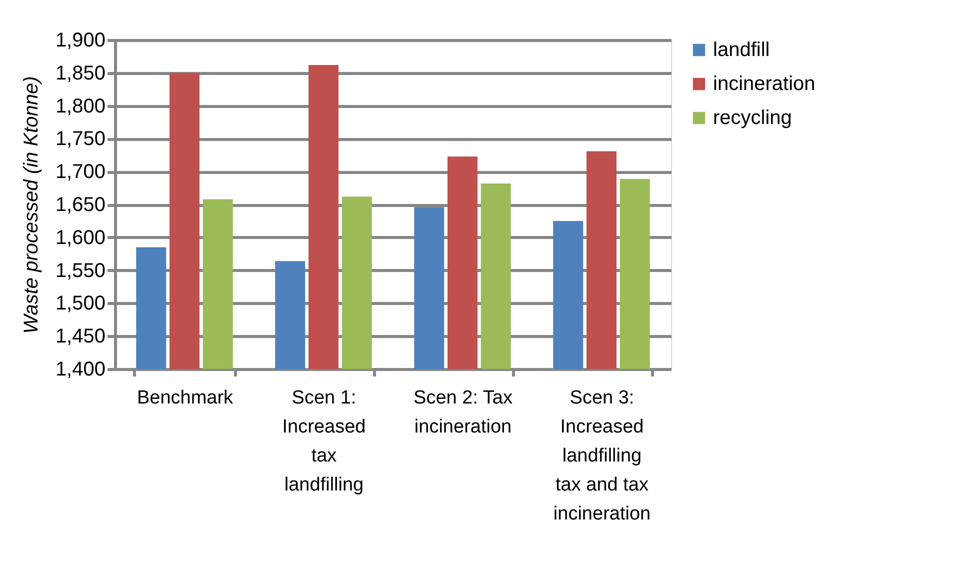  Describe the element at coordinates (764, 84) in the screenshot. I see `legend-label: incineration` at that location.